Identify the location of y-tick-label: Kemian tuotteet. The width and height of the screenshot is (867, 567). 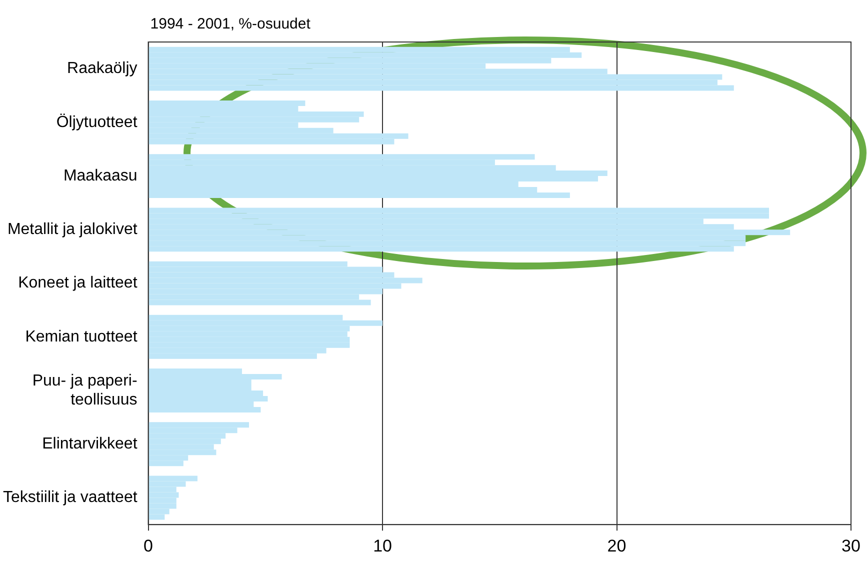
(81, 337).